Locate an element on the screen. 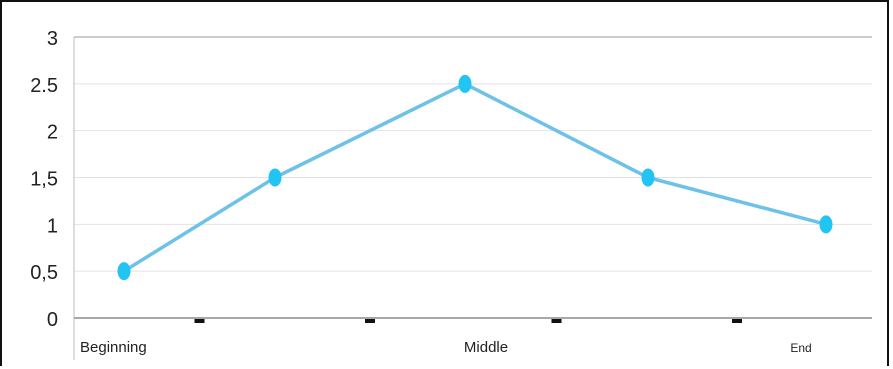 The height and width of the screenshot is (369, 893). x-tick-label-0: Beginning is located at coordinates (113, 347).